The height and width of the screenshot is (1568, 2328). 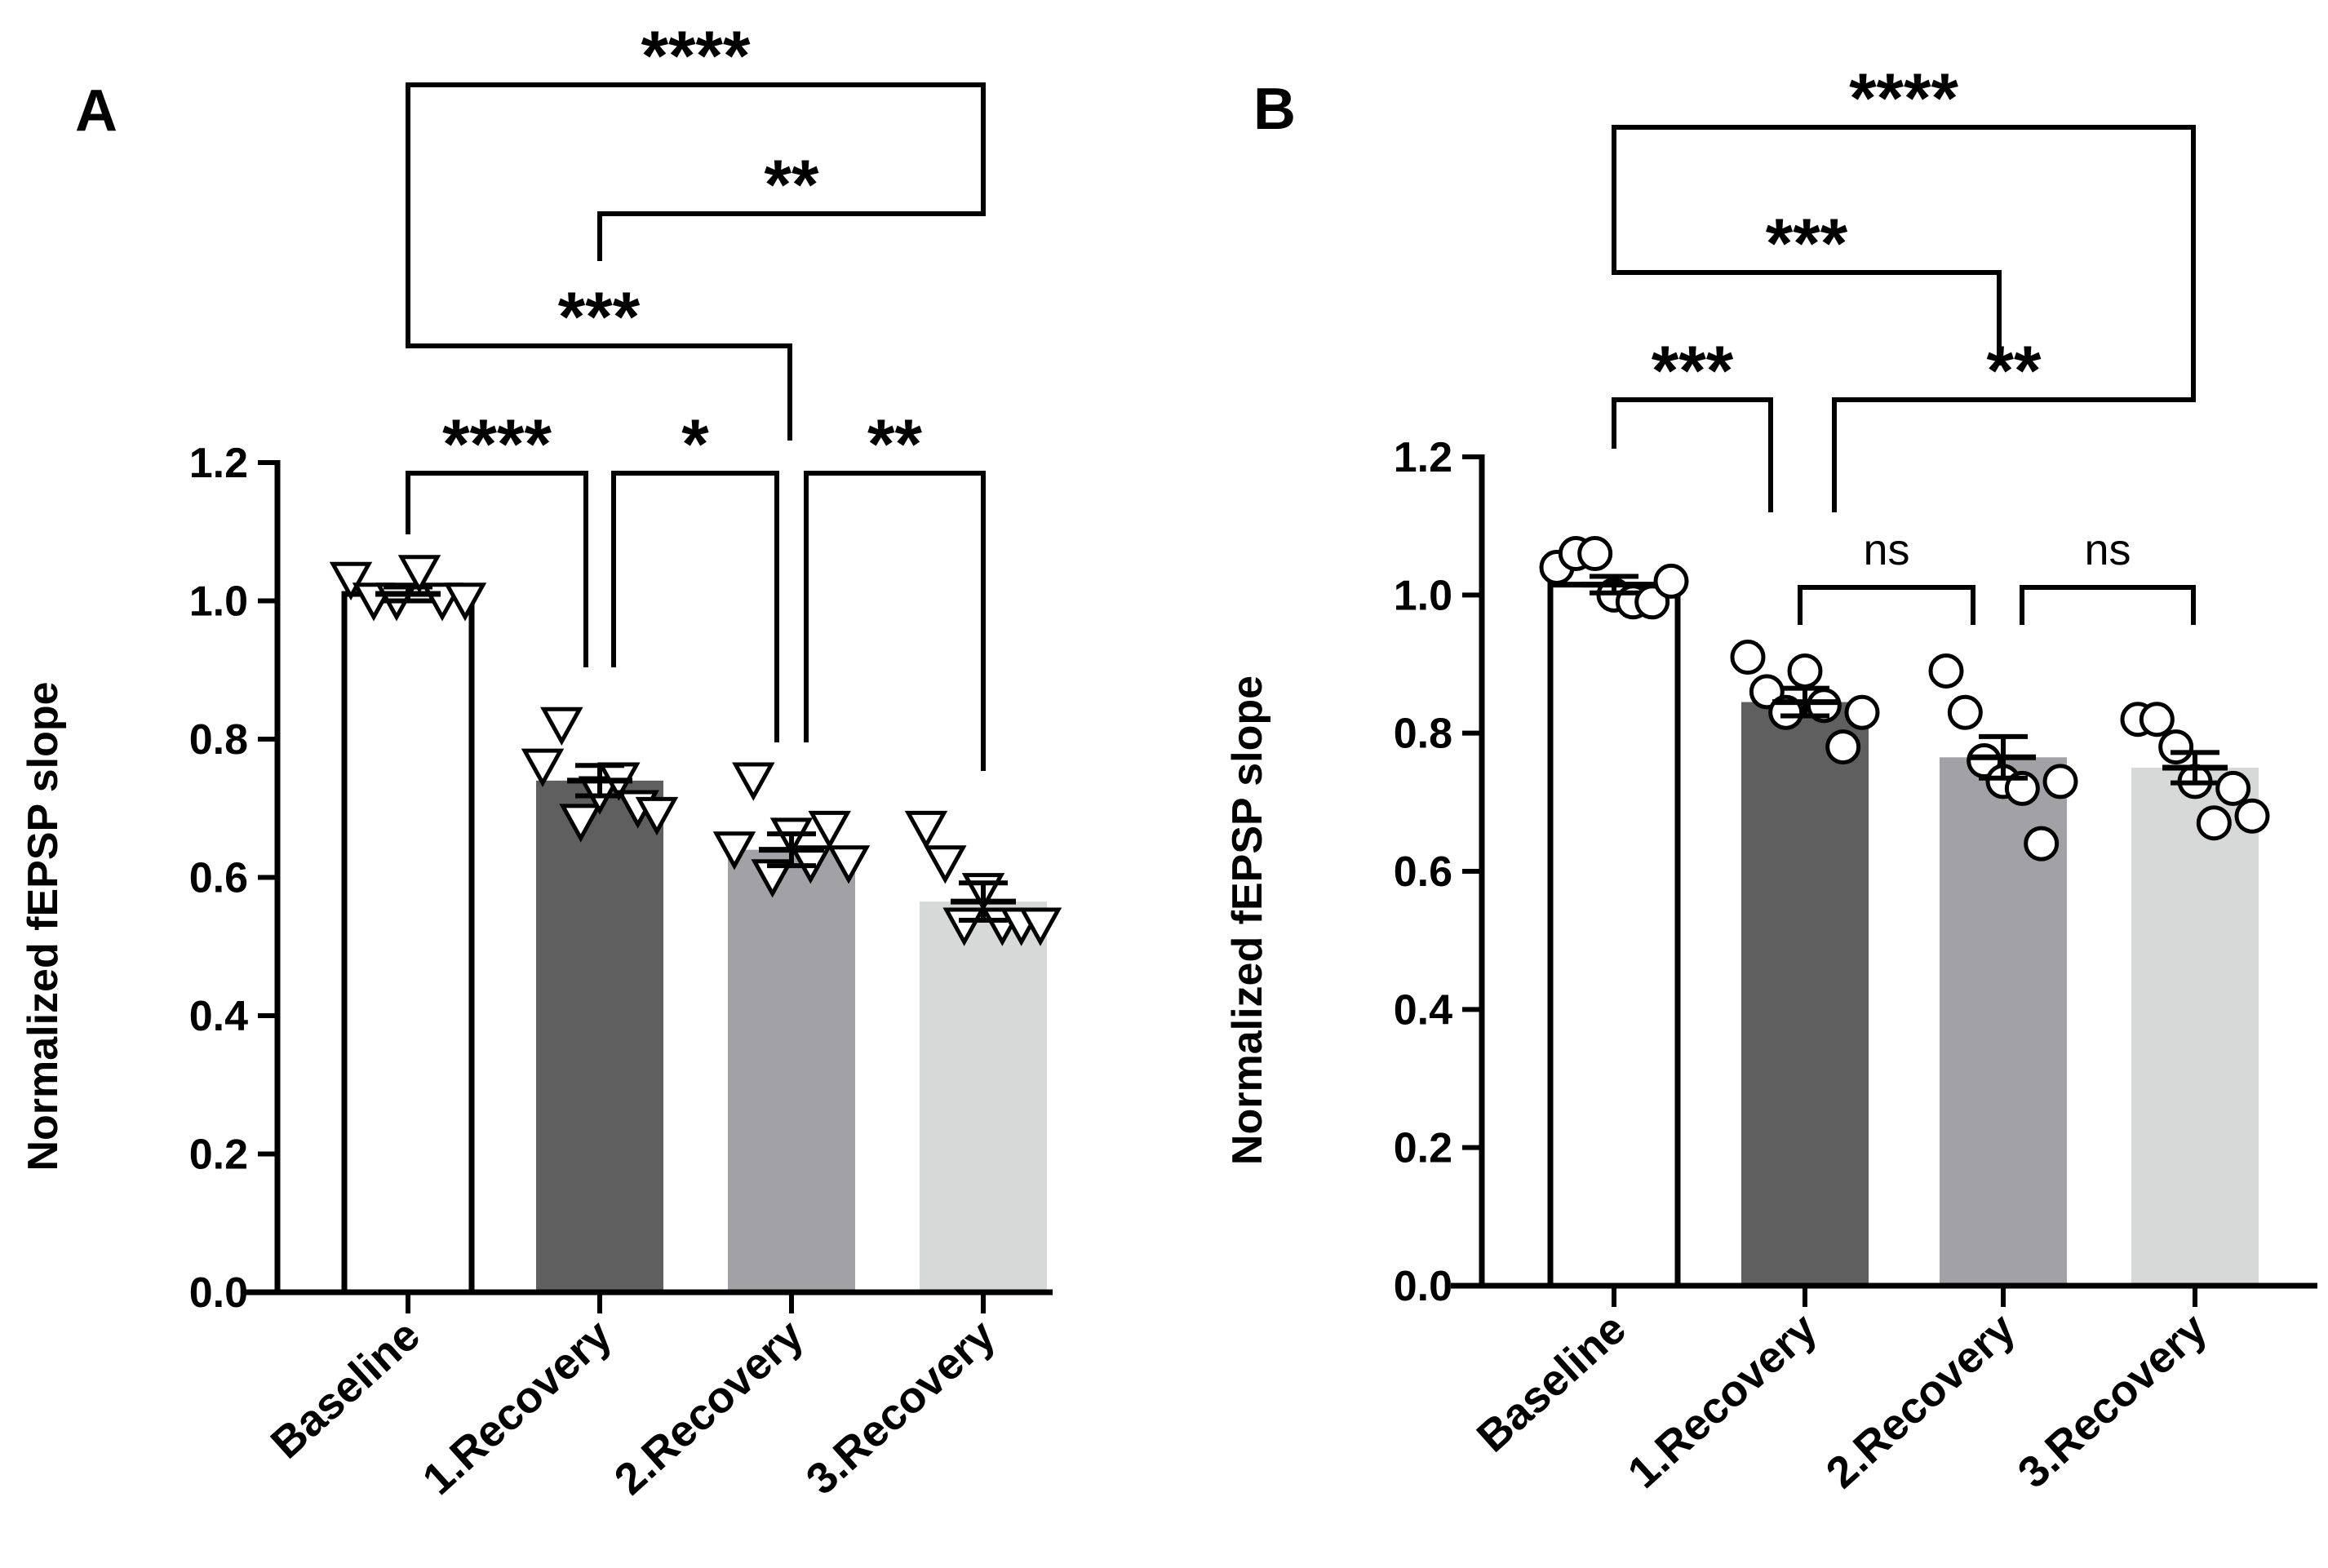 What do you see at coordinates (1275, 109) in the screenshot?
I see `panel-label: B` at bounding box center [1275, 109].